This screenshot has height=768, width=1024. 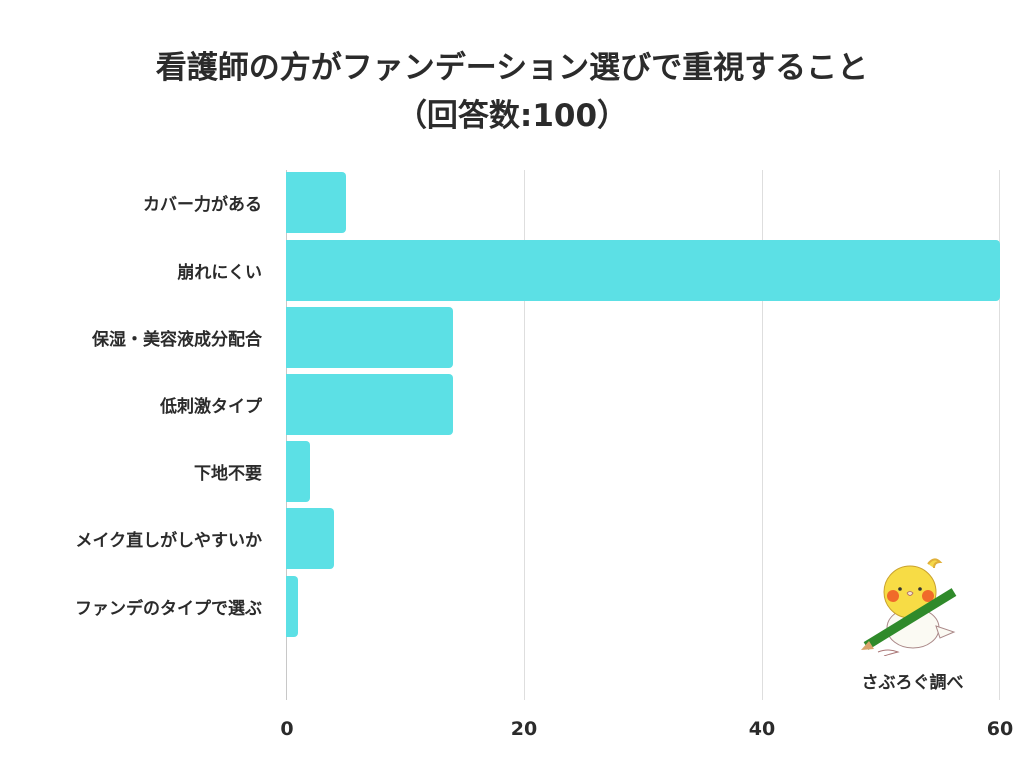 What do you see at coordinates (909, 607) in the screenshot?
I see `bird-mascot-icon` at bounding box center [909, 607].